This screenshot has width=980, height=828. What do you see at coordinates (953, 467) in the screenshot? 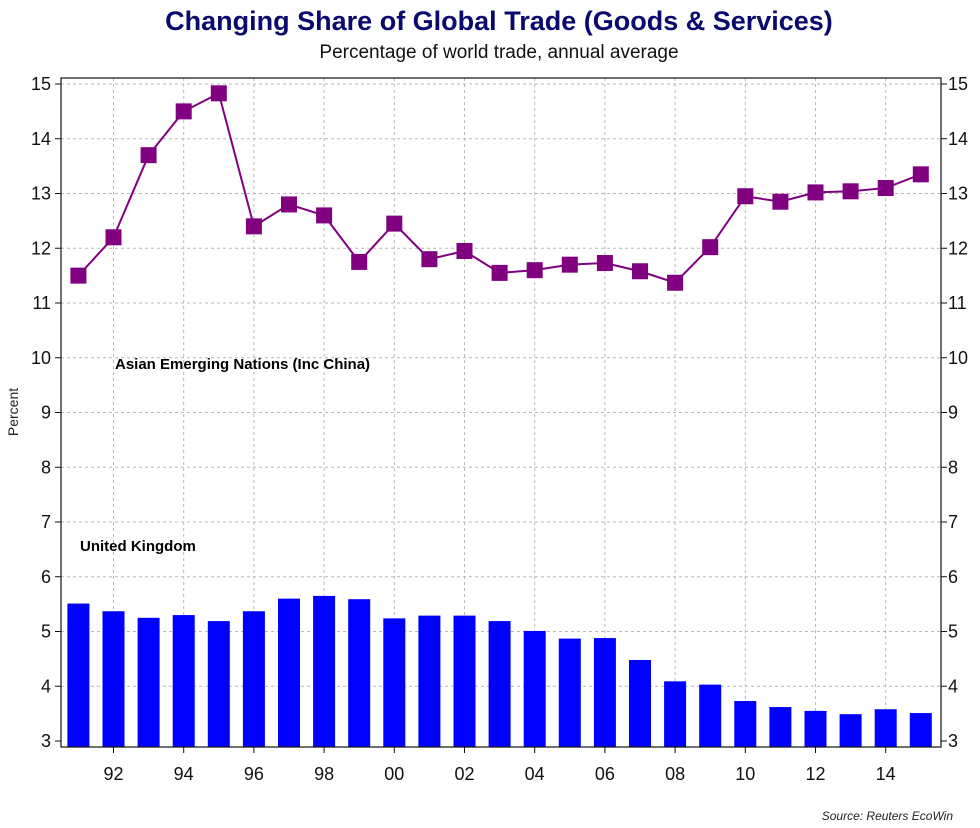
I see `y-tick-label-right: 8` at bounding box center [953, 467].